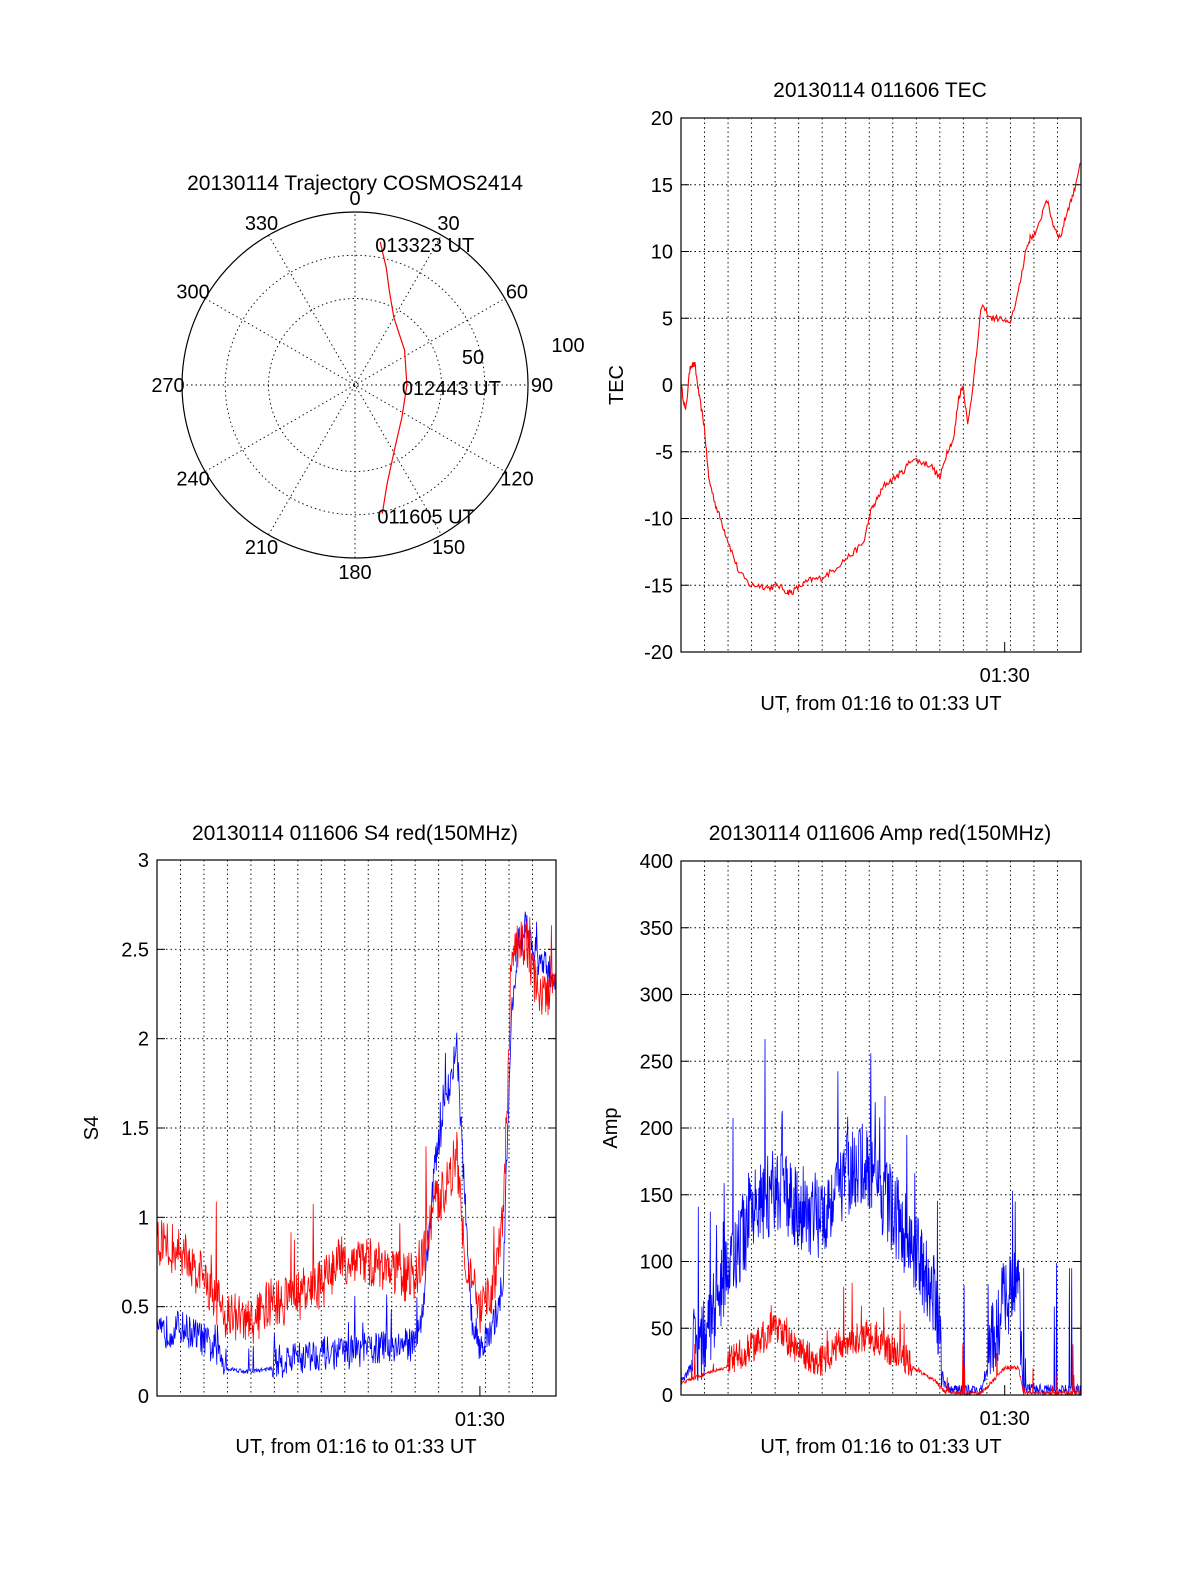  Describe the element at coordinates (473, 358) in the screenshot. I see `polar-radius-label-50: 50` at that location.